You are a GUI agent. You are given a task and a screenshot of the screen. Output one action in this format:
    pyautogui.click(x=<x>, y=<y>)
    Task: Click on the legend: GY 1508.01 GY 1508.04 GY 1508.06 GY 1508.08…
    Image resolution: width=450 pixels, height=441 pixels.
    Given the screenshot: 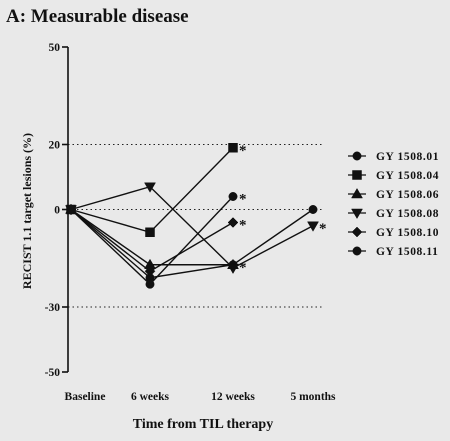 What is the action you would take?
    pyautogui.click(x=393, y=204)
    